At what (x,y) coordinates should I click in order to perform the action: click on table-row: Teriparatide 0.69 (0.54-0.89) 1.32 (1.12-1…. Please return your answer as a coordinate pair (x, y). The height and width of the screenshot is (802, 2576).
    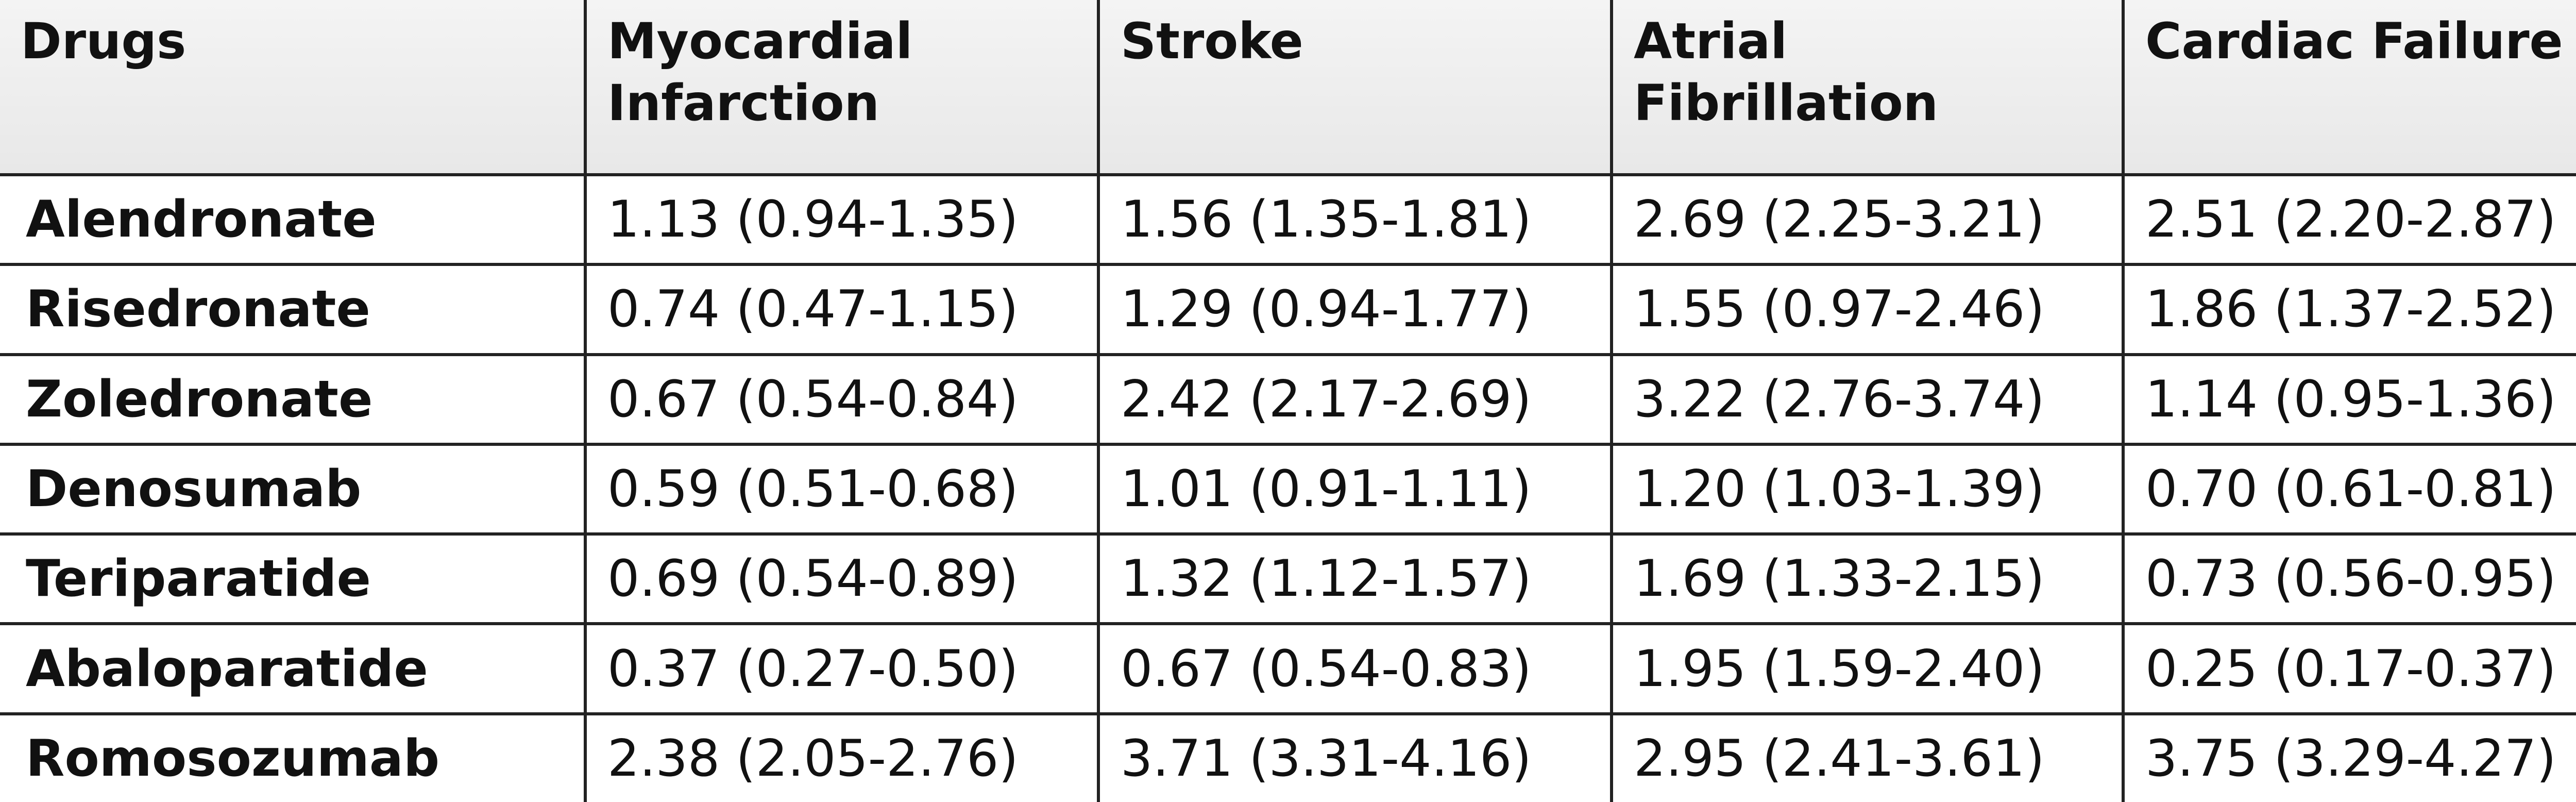
    Looking at the image, I should click on (1288, 579).